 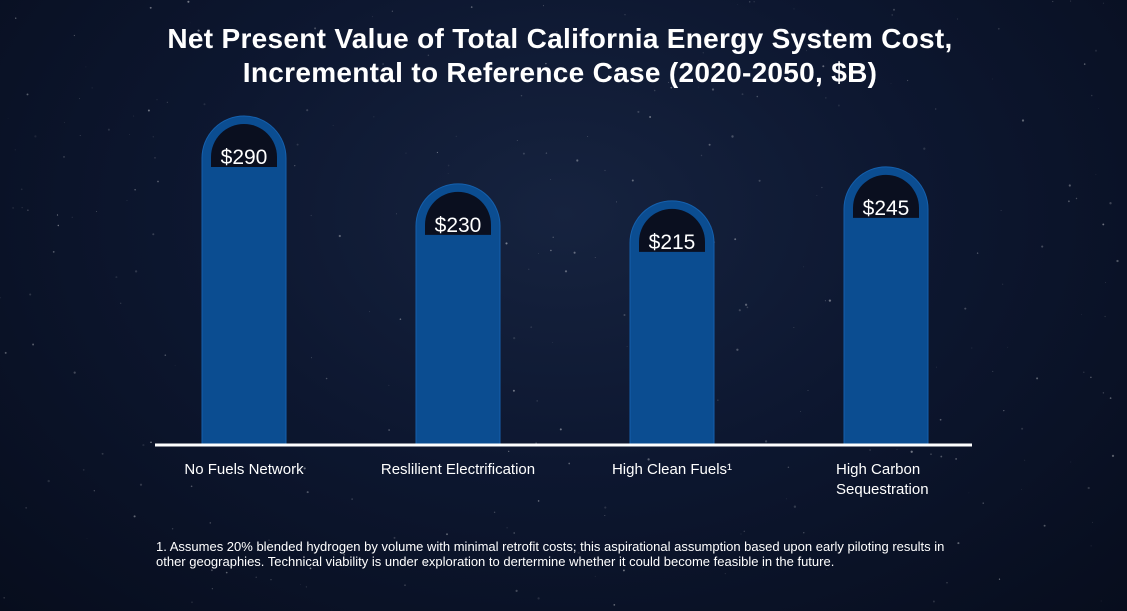 I want to click on value-label-3: $215, so click(x=672, y=242).